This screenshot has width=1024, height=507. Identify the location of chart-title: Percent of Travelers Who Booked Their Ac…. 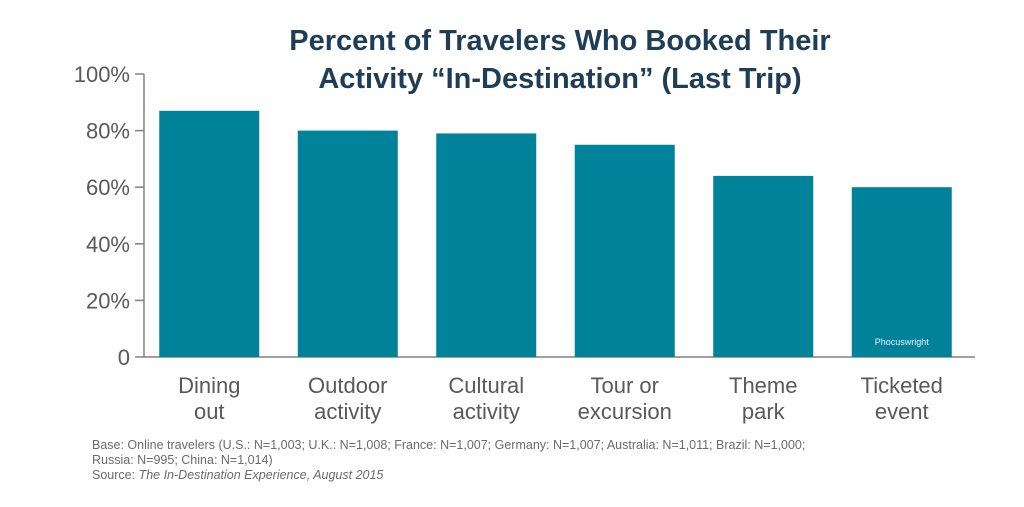
(560, 60).